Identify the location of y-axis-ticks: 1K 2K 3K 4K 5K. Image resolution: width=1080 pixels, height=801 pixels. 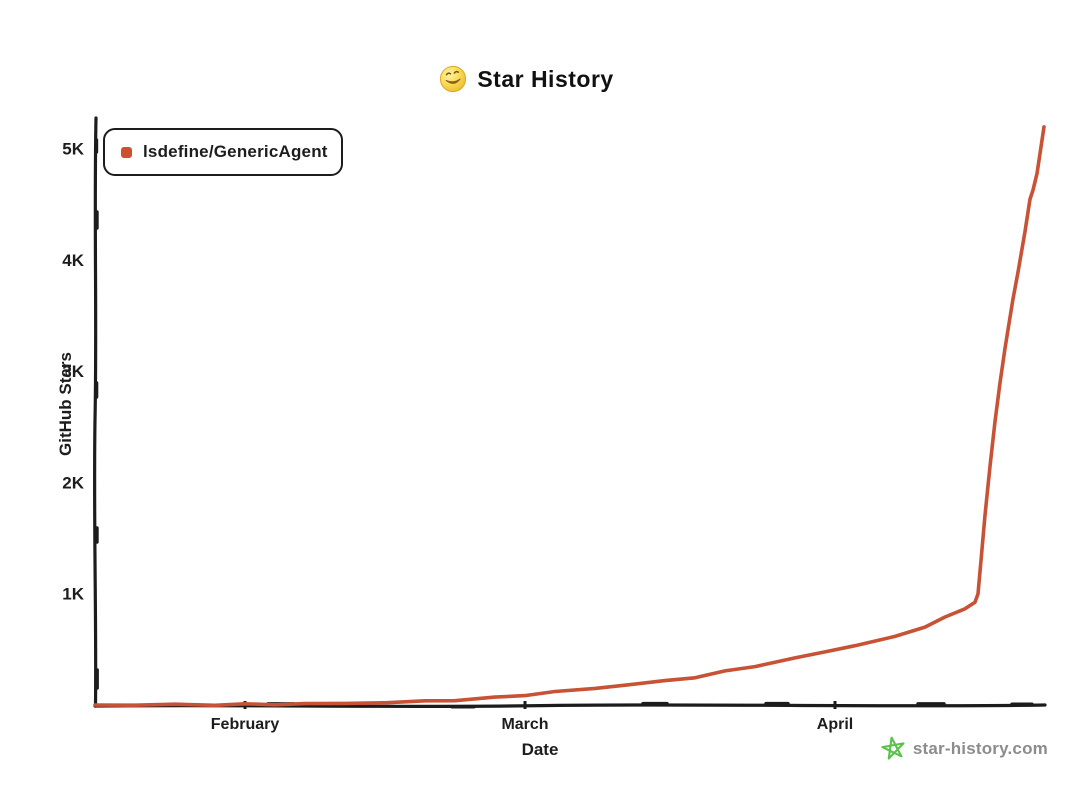
(73, 372).